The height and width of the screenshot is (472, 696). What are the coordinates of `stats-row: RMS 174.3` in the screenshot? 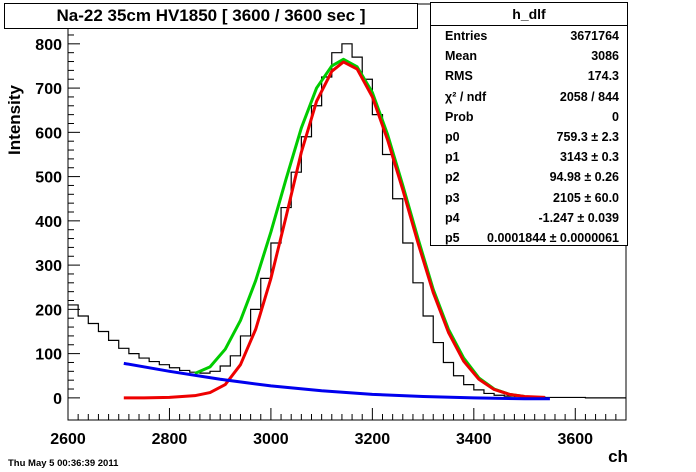 It's located at (529, 76).